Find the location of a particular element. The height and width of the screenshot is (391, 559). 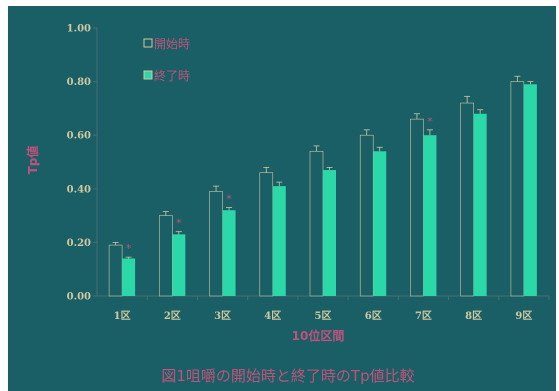

y-tick-label: 0.80 is located at coordinates (79, 82).